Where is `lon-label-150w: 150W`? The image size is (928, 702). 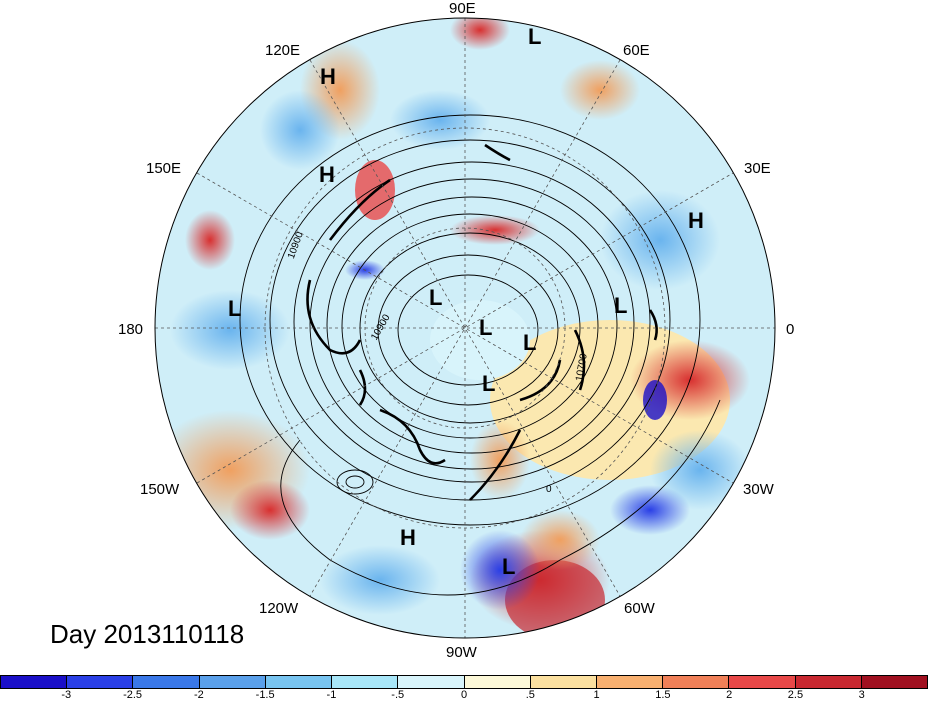
lon-label-150w: 150W is located at coordinates (160, 489).